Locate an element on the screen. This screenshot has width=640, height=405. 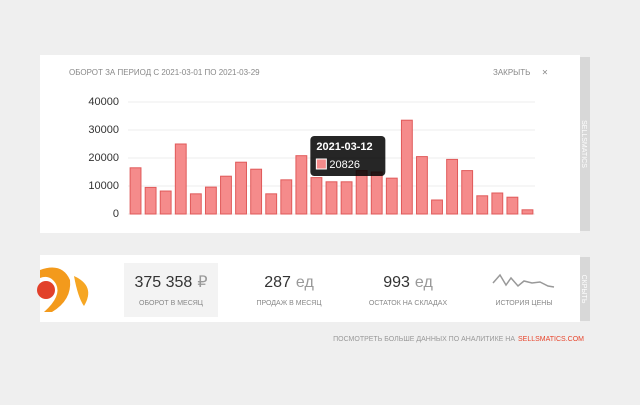
tooltip-title: 2021-03-12 is located at coordinates (344, 147).